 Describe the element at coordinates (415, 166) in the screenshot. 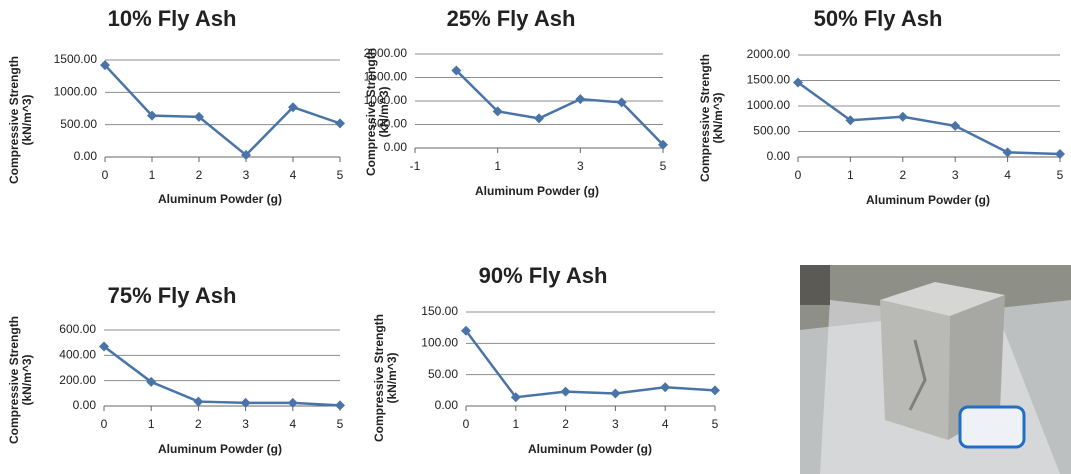

I see `x-tick-label: -1` at that location.